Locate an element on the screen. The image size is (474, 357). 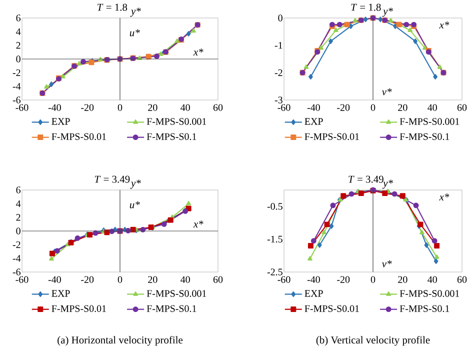
y-tick-label: -2.5 is located at coordinates (274, 272).